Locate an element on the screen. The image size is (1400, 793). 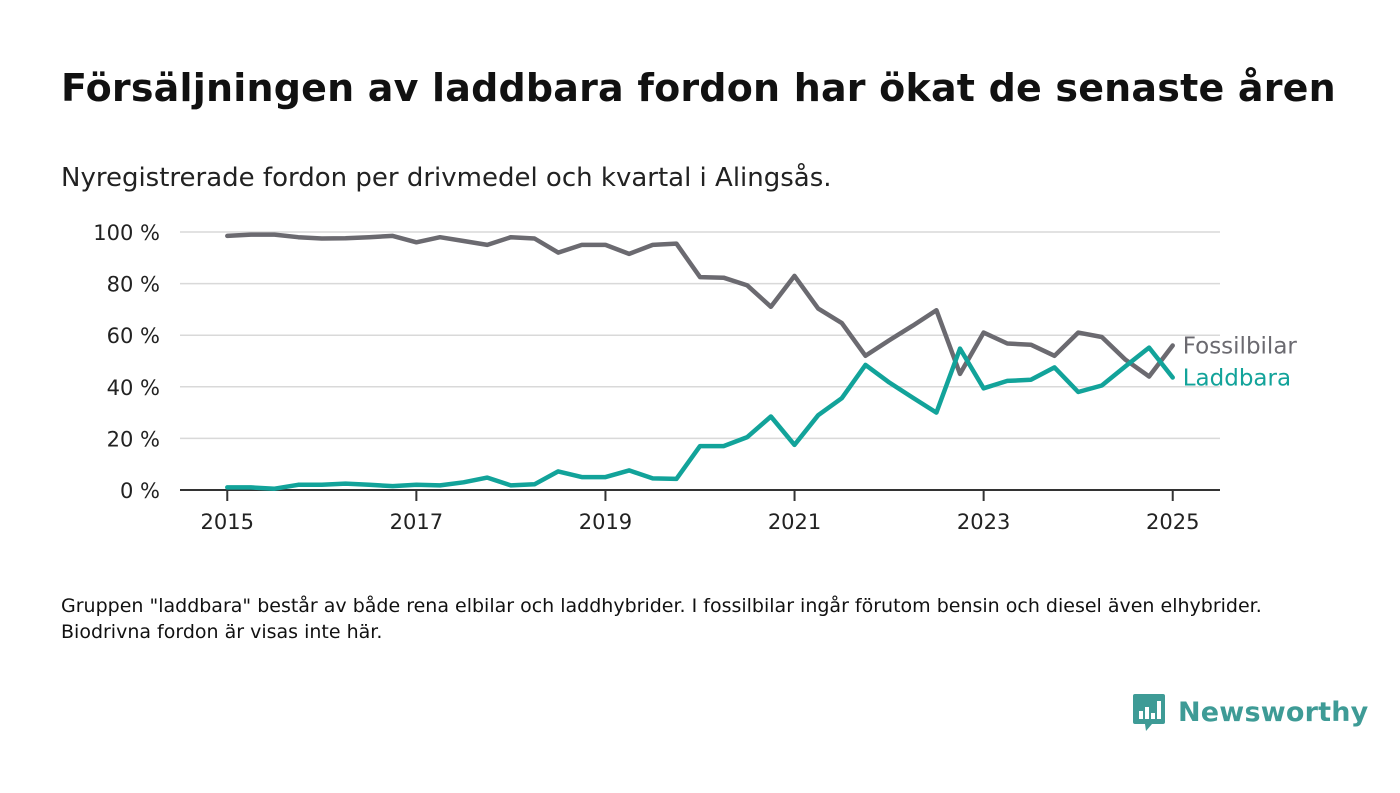
x-tick-label: 2015 is located at coordinates (227, 522).